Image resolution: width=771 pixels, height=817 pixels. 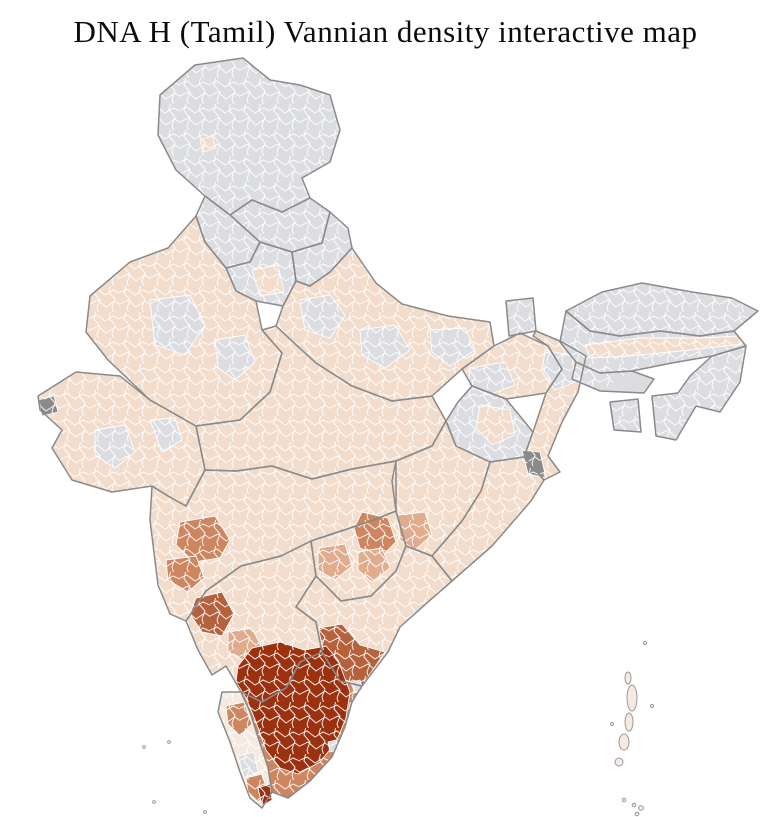 I want to click on andaman-nicobar-islands, so click(x=632, y=728).